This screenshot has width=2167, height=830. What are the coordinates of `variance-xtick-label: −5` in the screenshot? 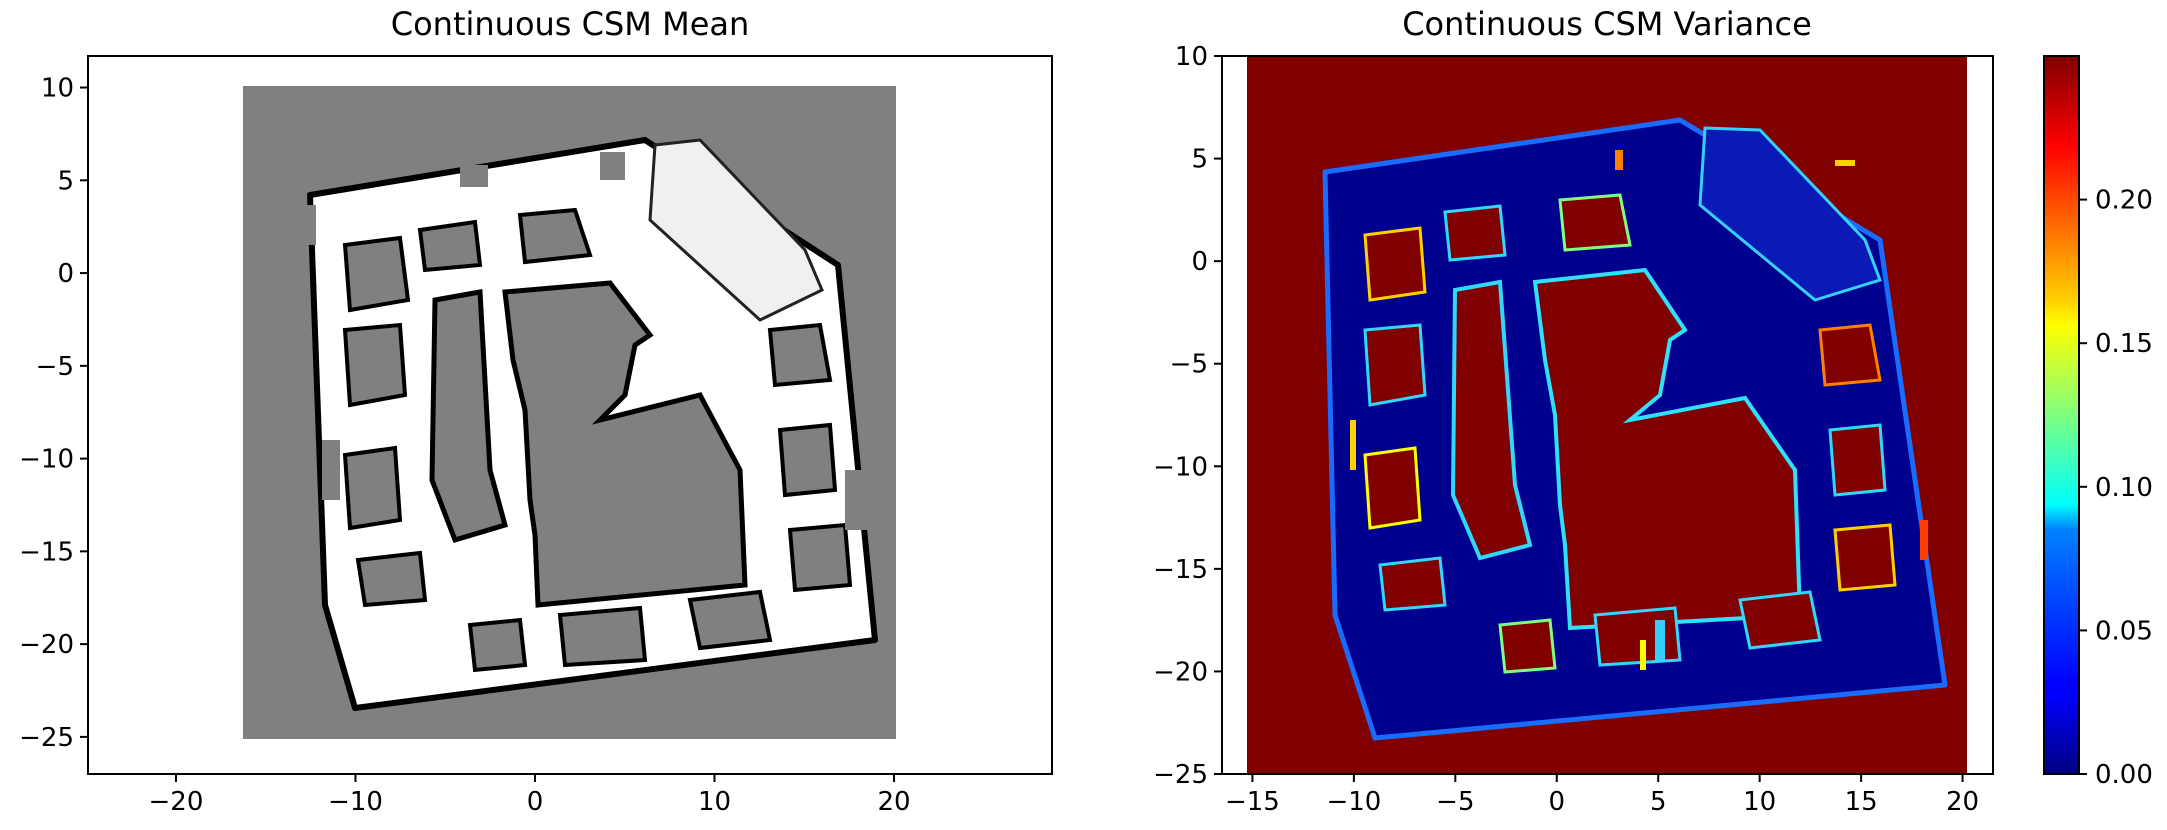 It's located at (1455, 802).